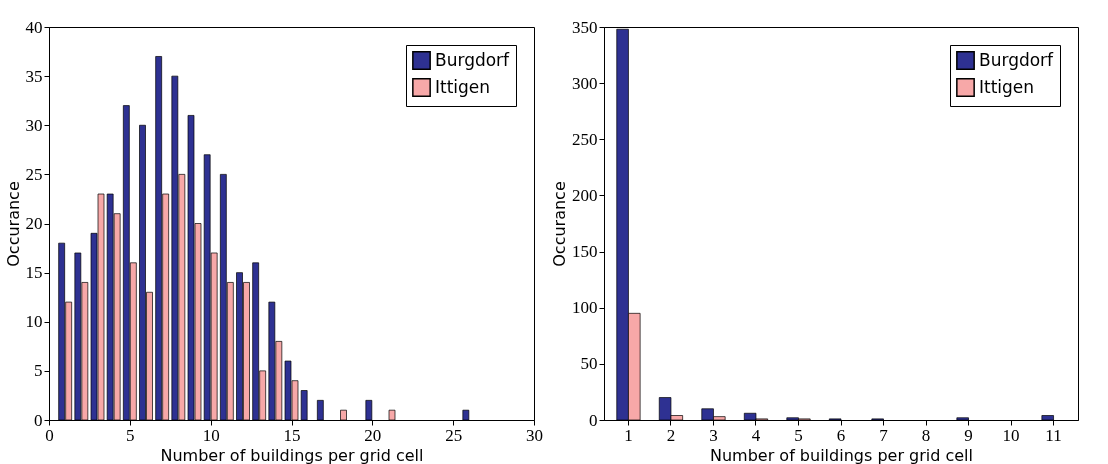  What do you see at coordinates (671, 435) in the screenshot?
I see `x-tick-label: 2` at bounding box center [671, 435].